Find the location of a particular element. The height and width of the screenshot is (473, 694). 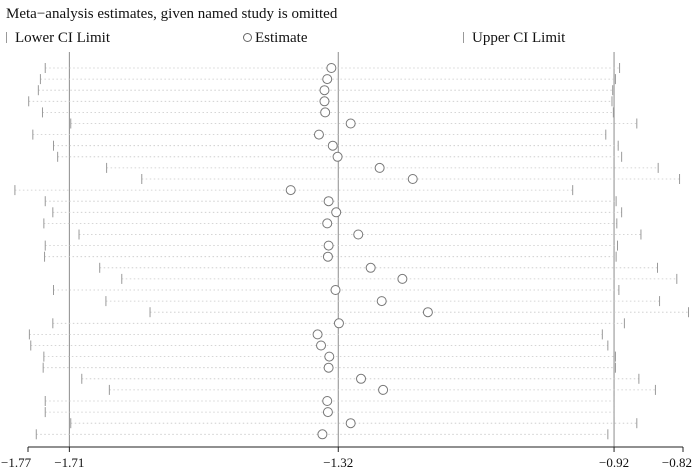

lower-ci-marker-icon is located at coordinates (6, 37).